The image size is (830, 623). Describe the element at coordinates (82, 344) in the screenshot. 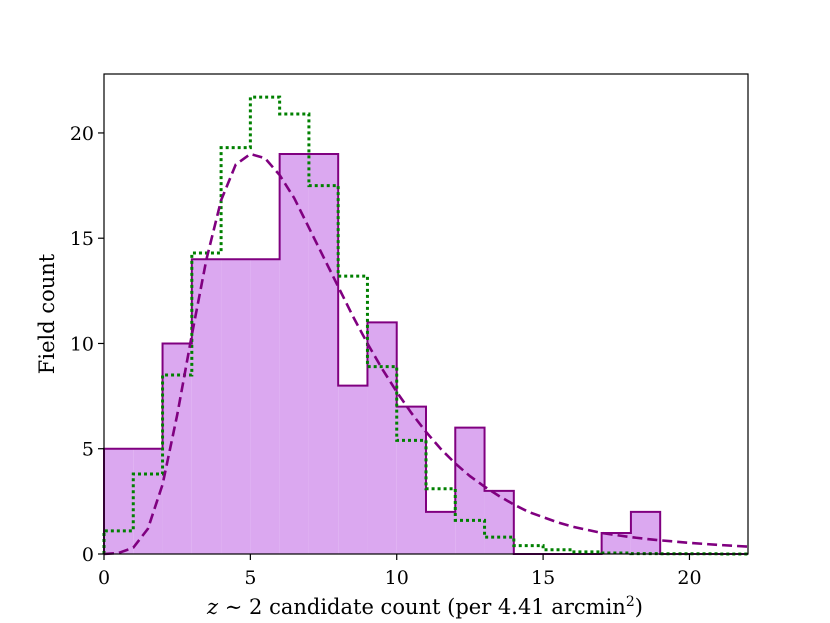

I see `y-tick-label: 10` at that location.